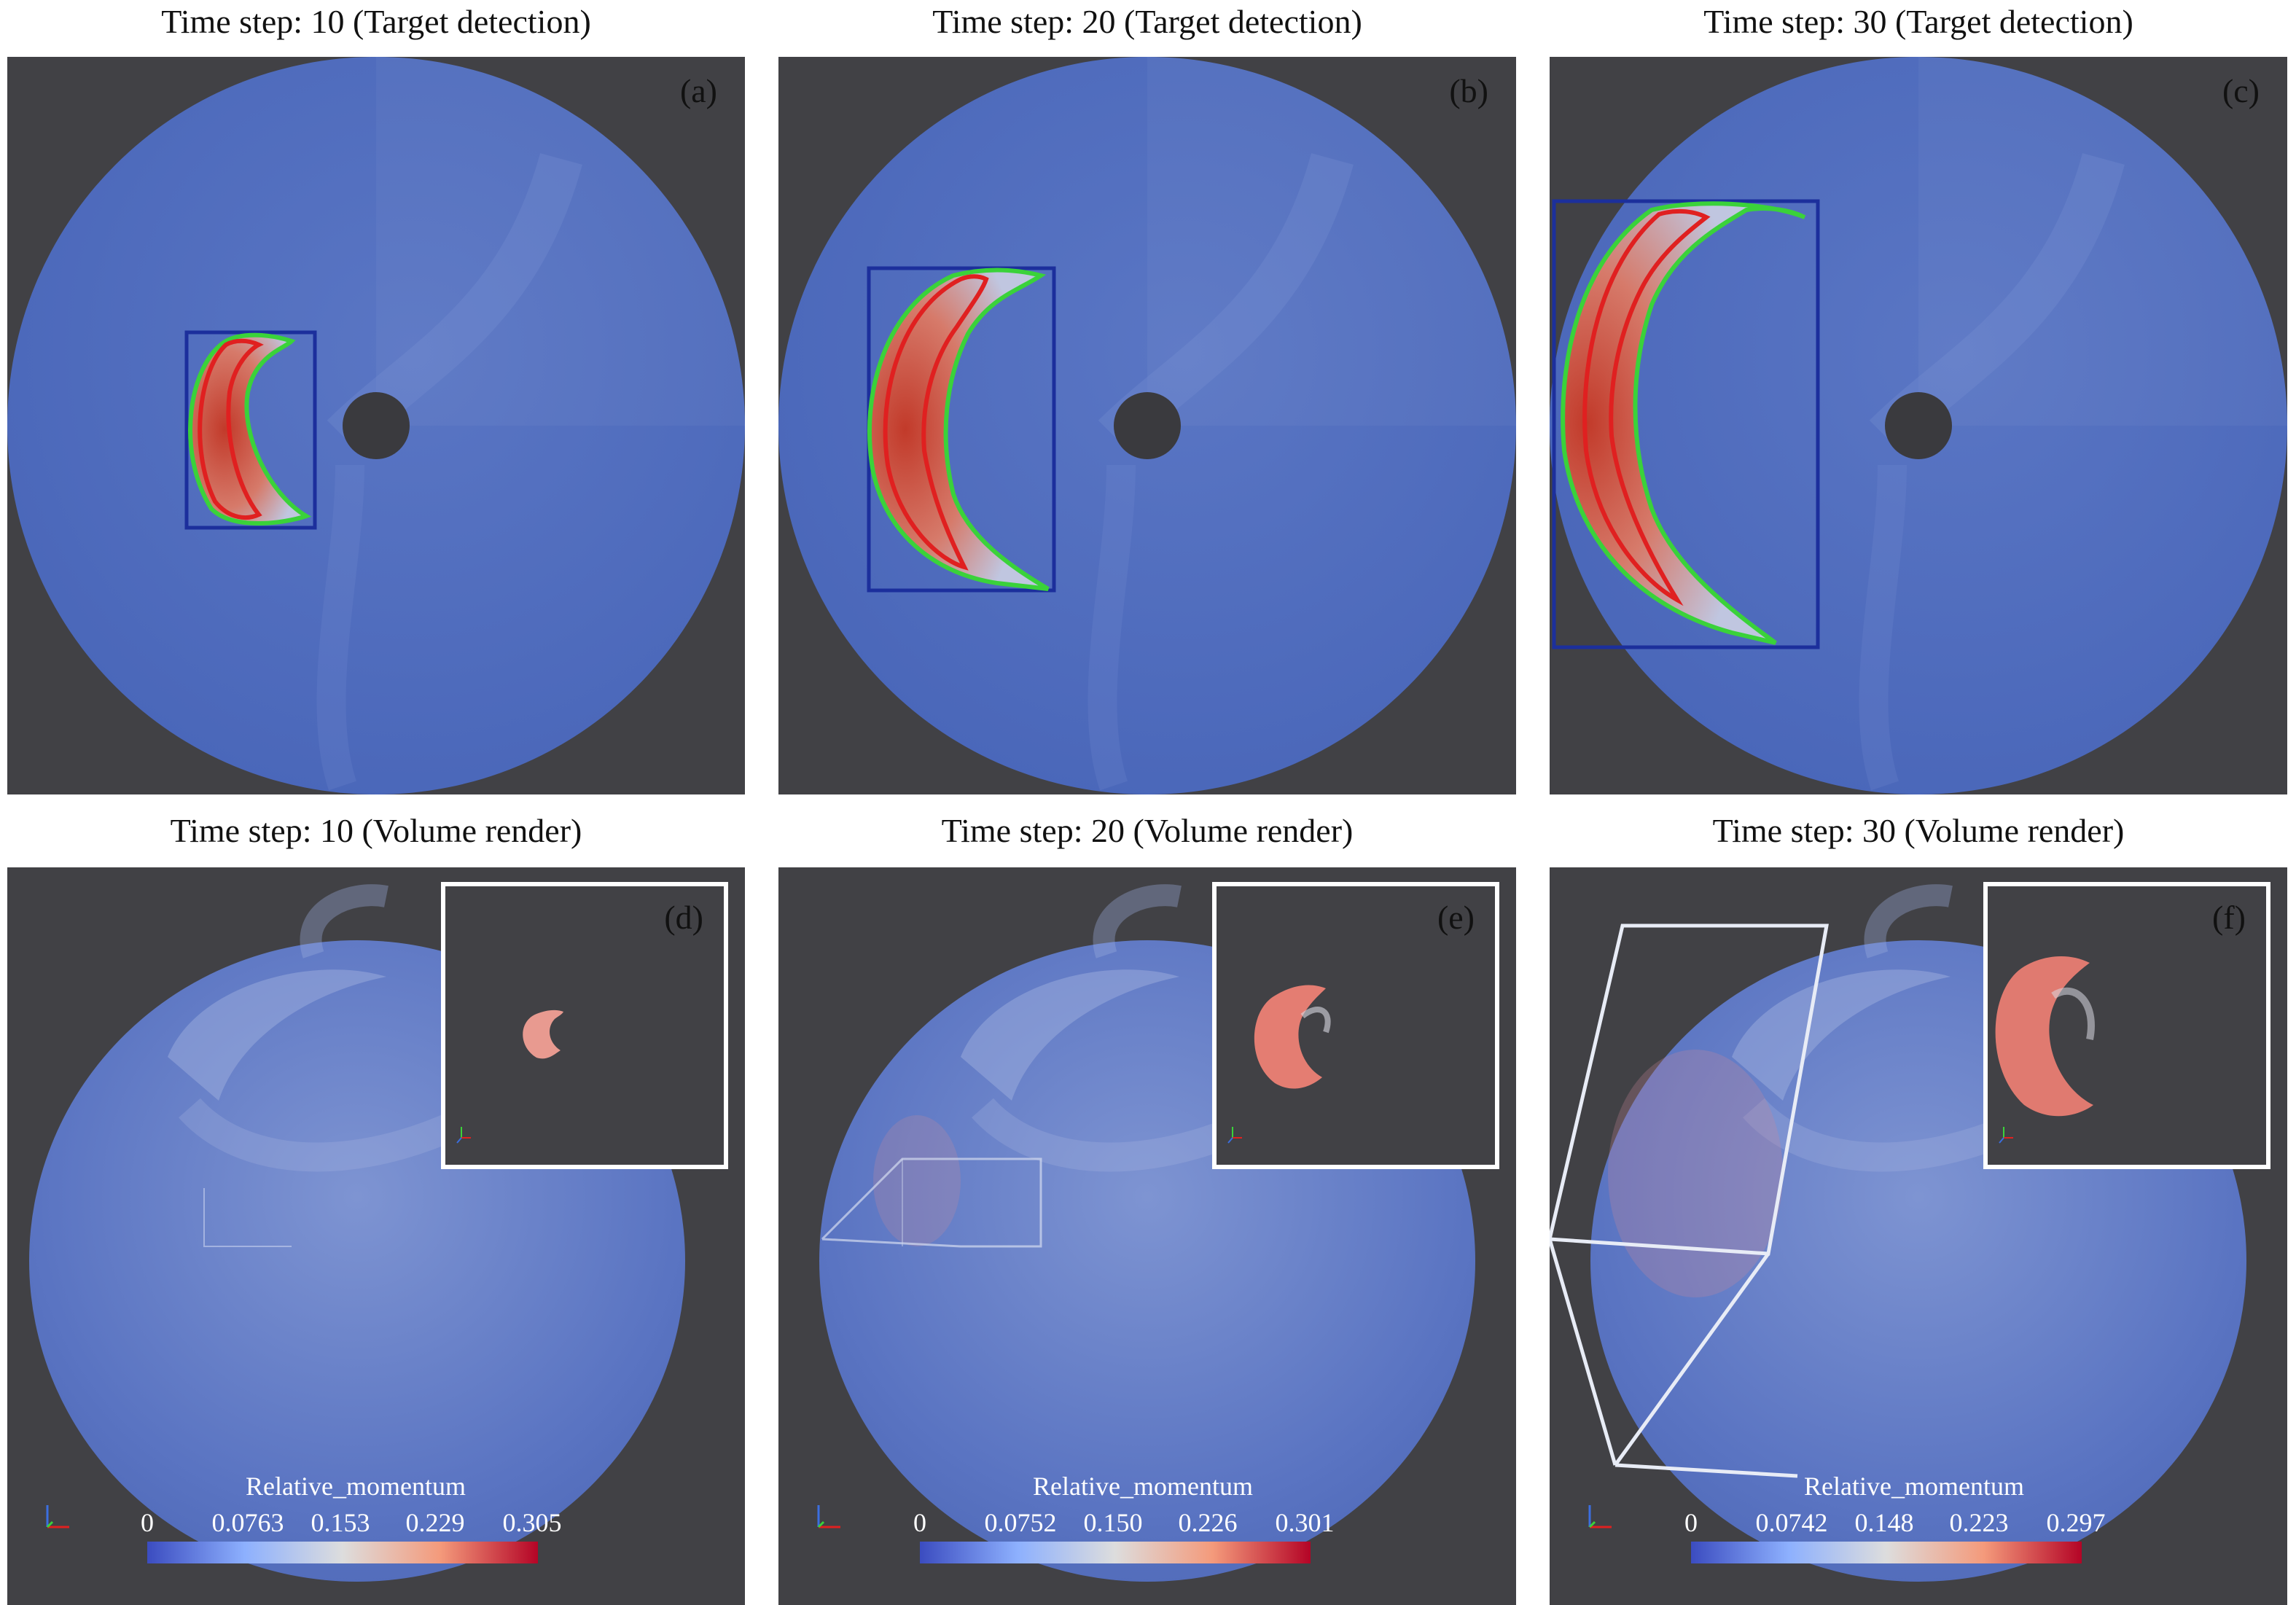  Describe the element at coordinates (2241, 91) in the screenshot. I see `label-c: (c)` at that location.